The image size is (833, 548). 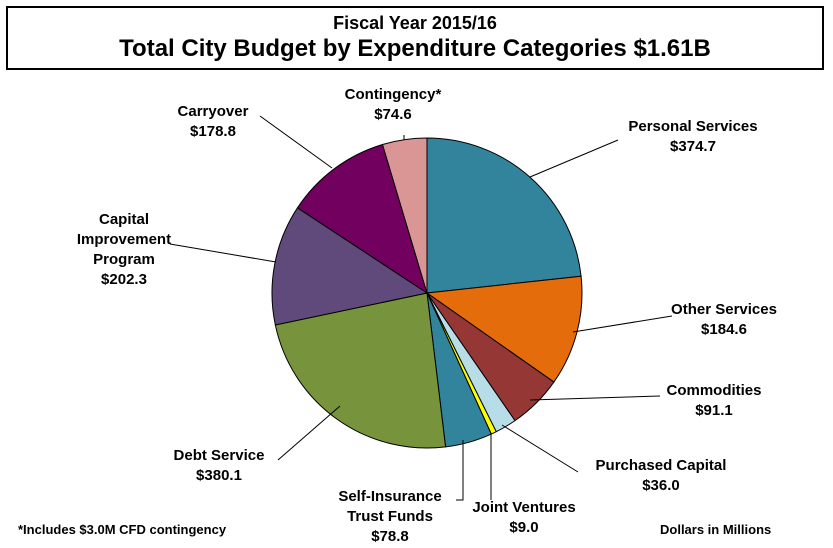 What do you see at coordinates (460, 470) in the screenshot?
I see `leader-line-self-insurance-trust-funds` at bounding box center [460, 470].